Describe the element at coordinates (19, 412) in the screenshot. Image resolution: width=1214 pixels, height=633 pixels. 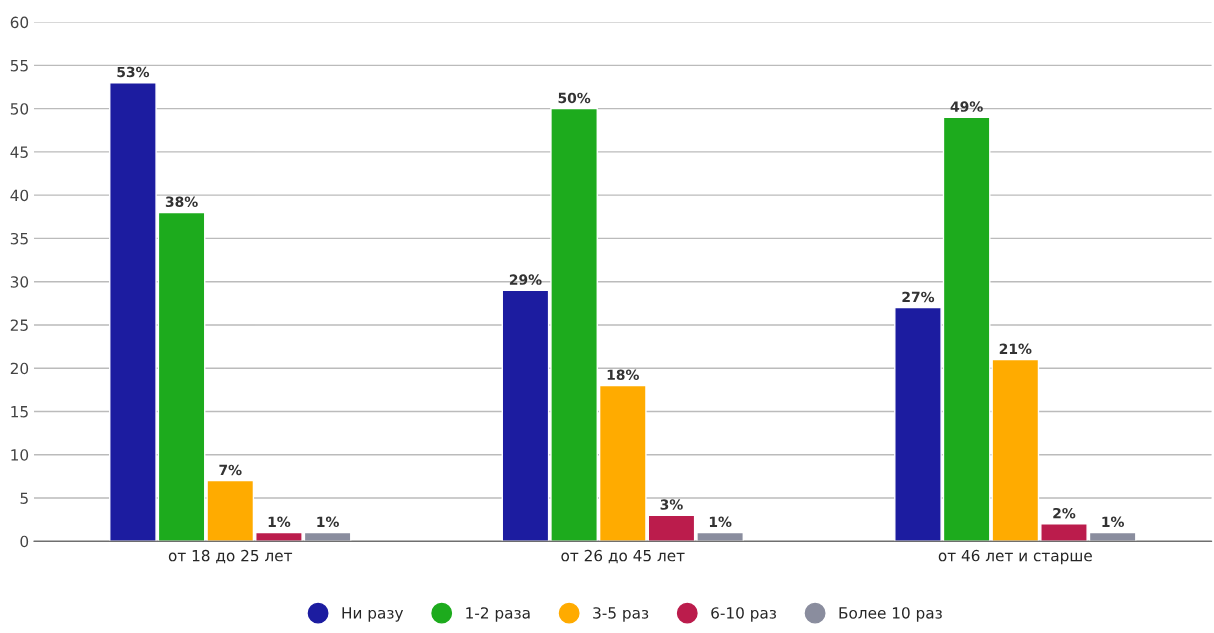
I see `y-tick-label: 15` at that location.